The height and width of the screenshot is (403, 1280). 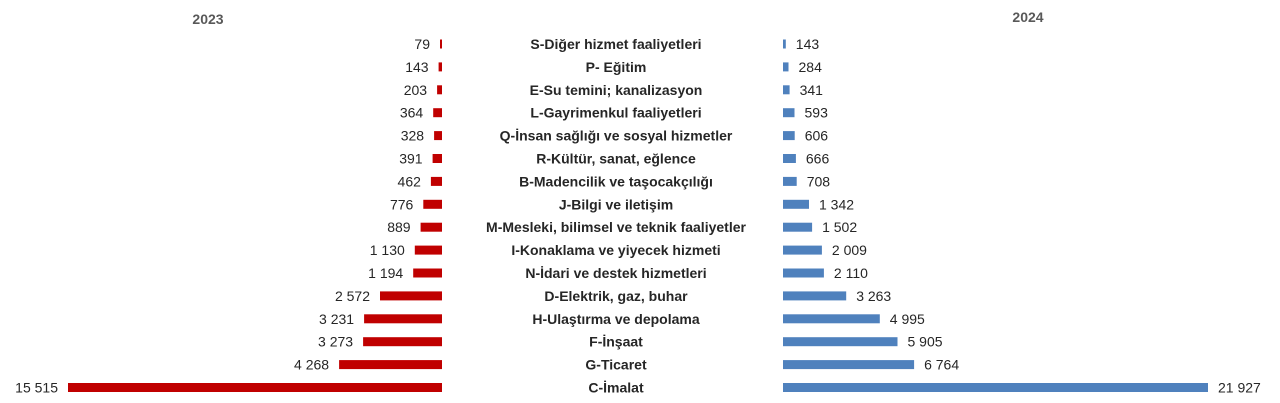 I want to click on value-label-2023: 2 572, so click(x=352, y=296).